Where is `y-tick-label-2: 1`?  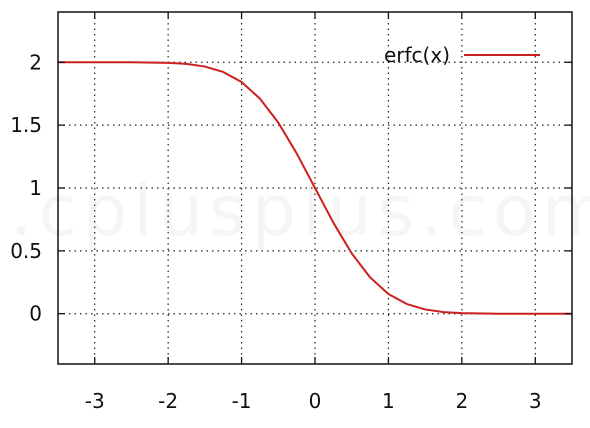
y-tick-label-2: 1 is located at coordinates (35, 188).